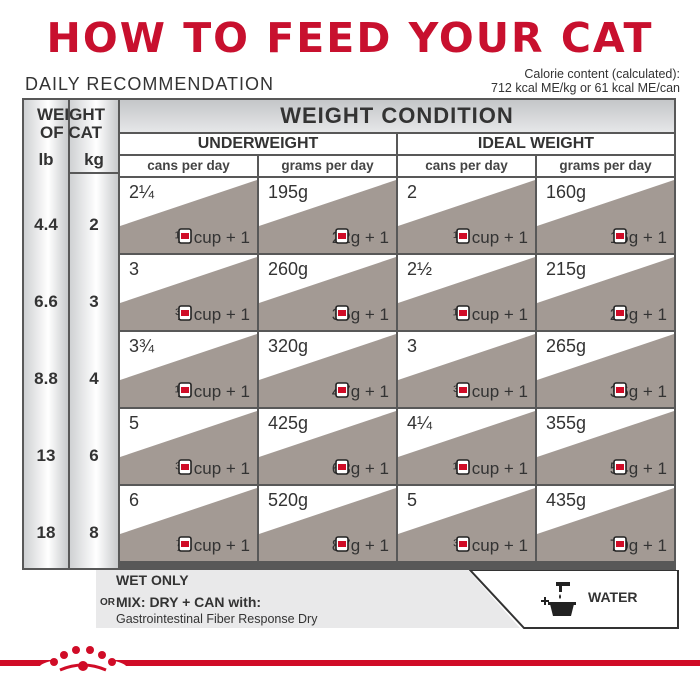 The width and height of the screenshot is (700, 700). I want to click on subheader-grams-ideal: grams per day, so click(605, 166).